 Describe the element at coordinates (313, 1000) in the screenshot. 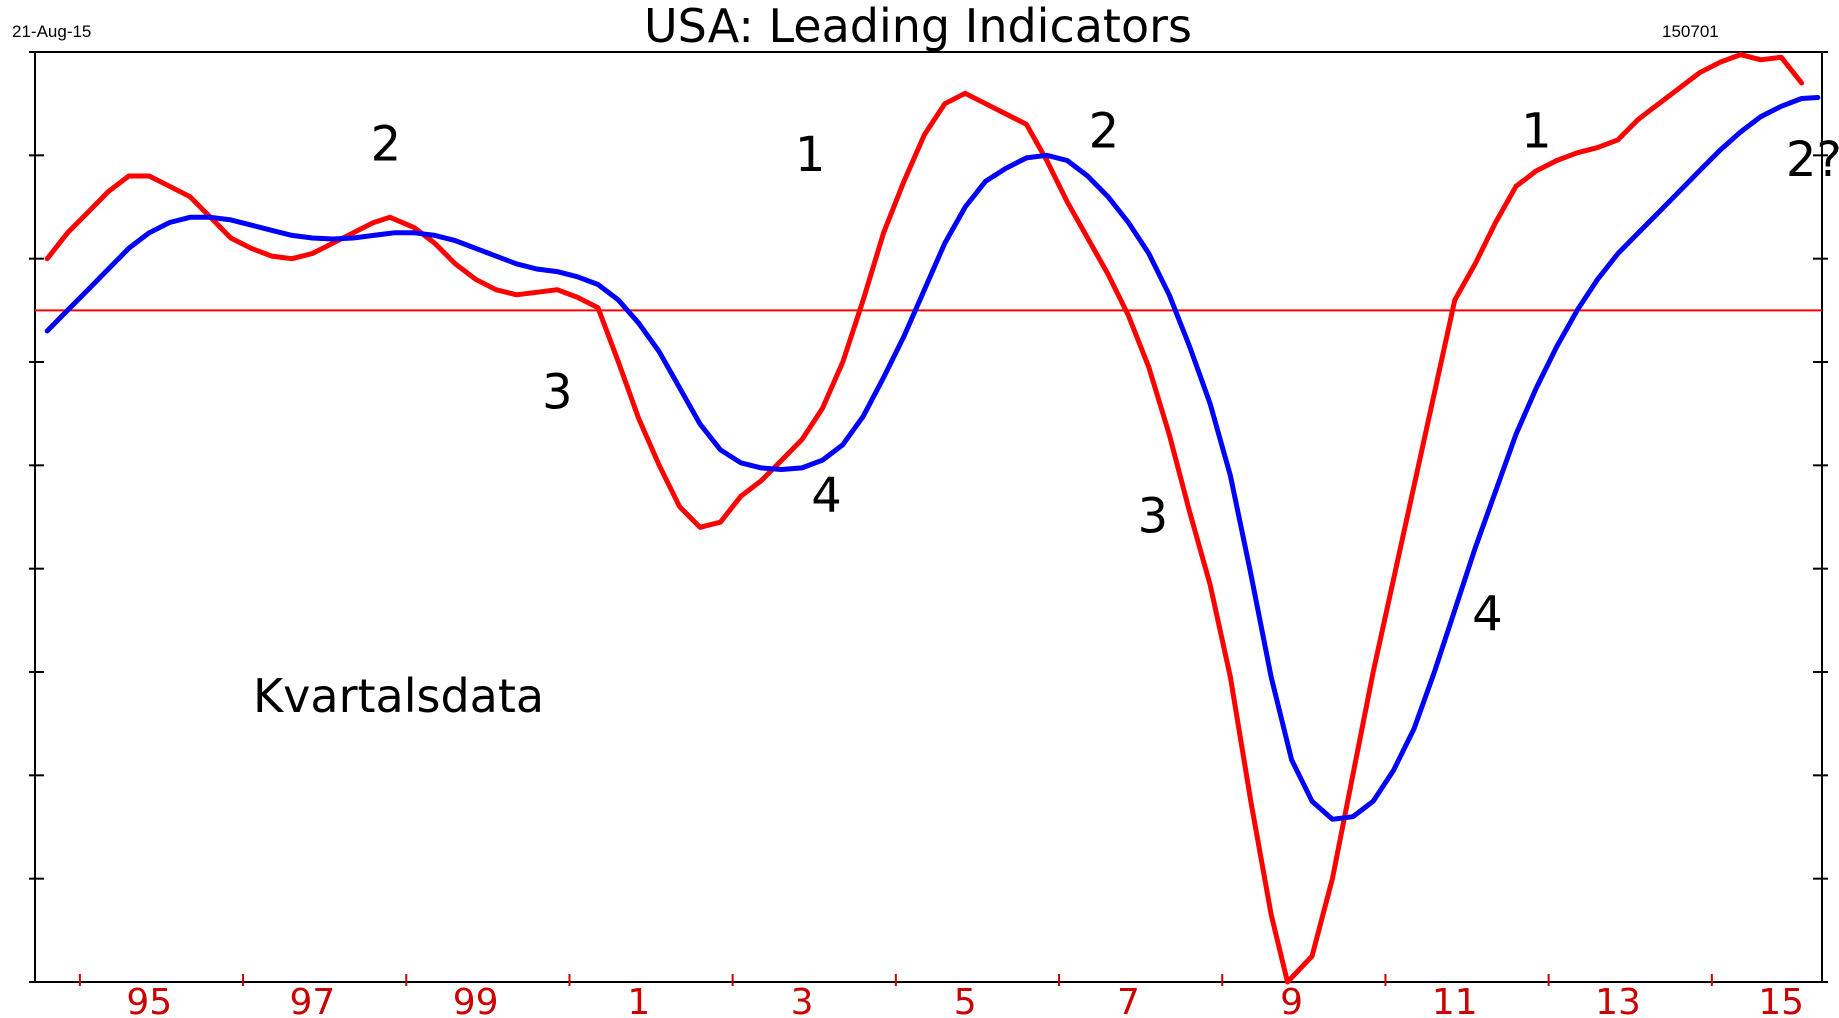

I see `x-tick-label: 97` at that location.